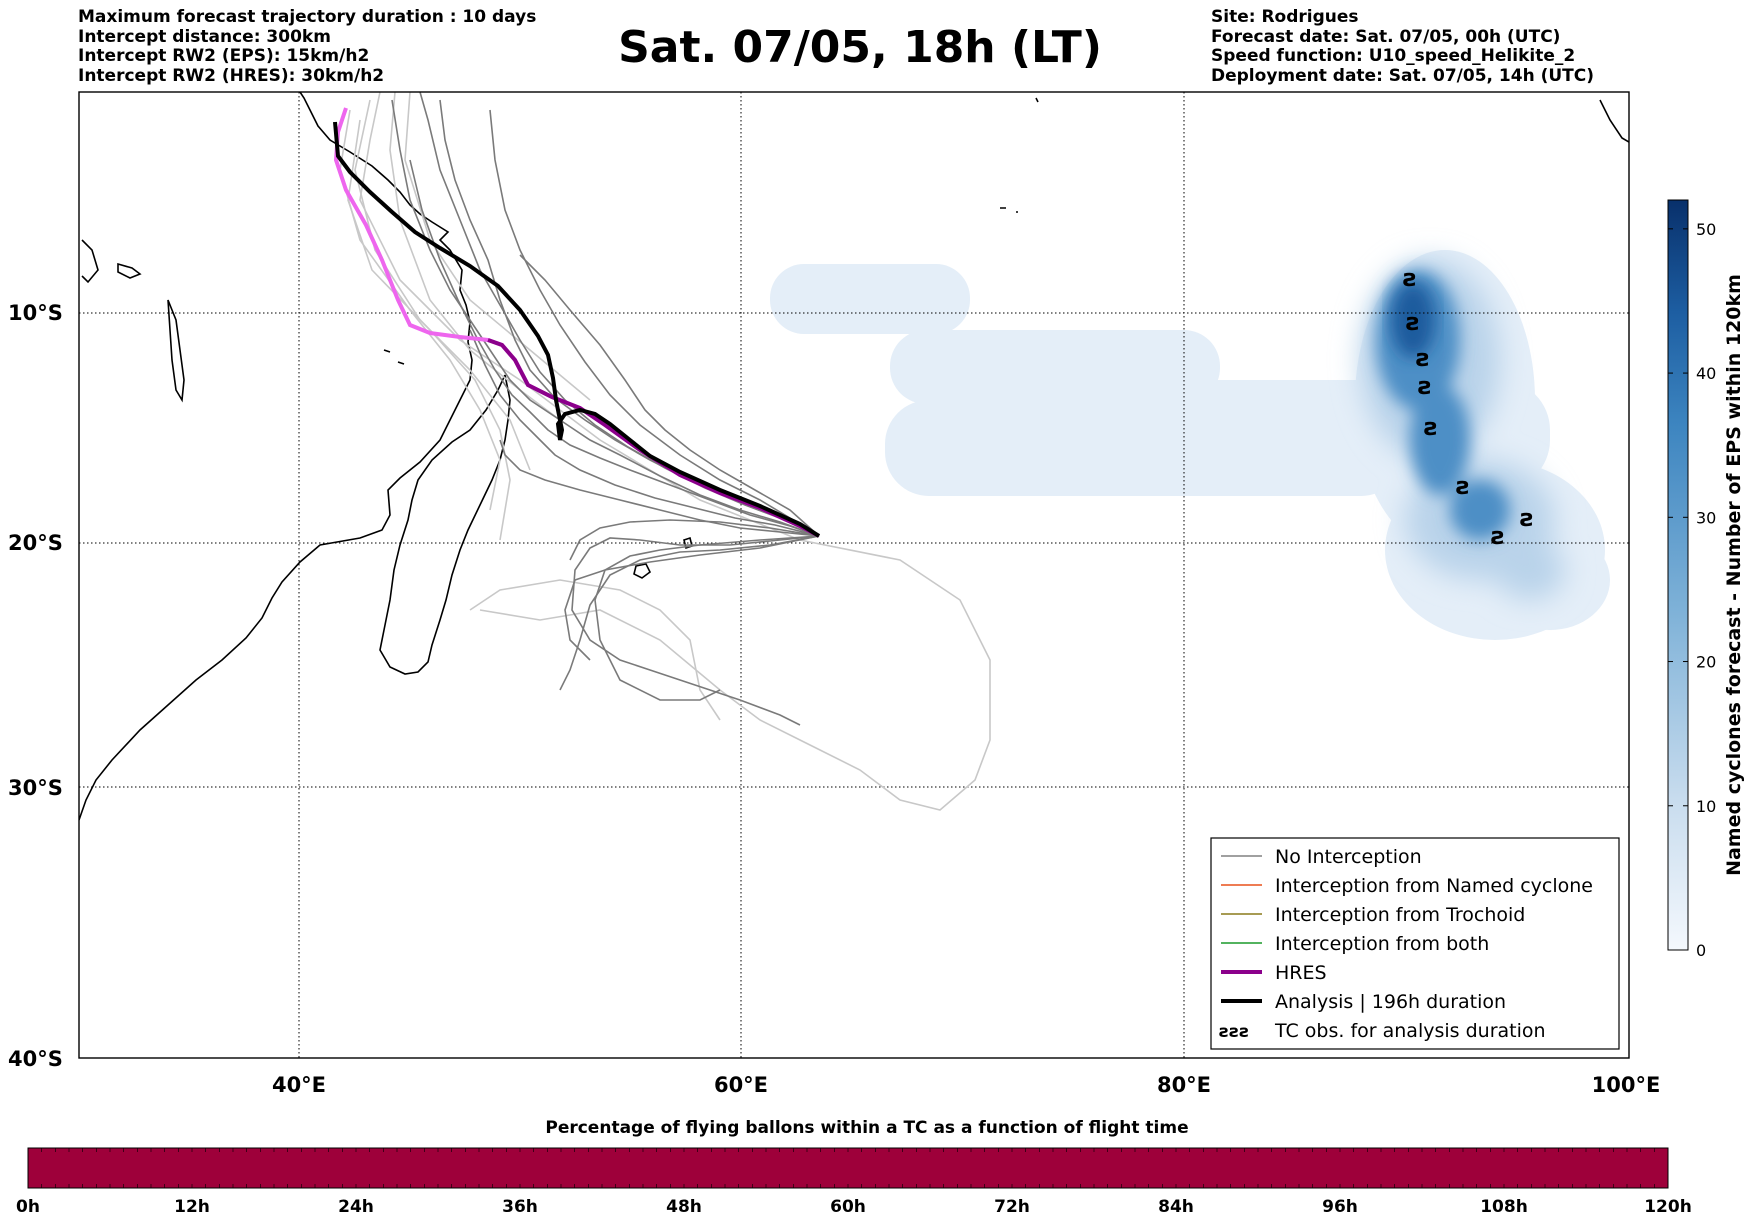 Image resolution: width=1754 pixels, height=1223 pixels. I want to click on tc-obs-markers: ƨ ƨ ƨ ƨ ƨ ƨ ƨ ƨ, so click(1468, 407).